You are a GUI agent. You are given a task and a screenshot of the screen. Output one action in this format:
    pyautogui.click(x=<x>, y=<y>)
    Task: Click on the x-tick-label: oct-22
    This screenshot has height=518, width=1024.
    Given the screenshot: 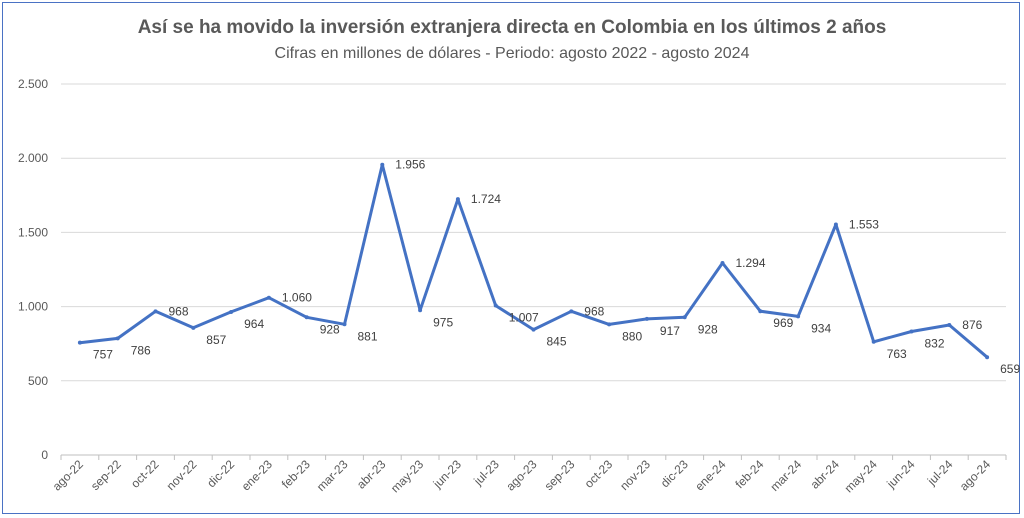 What is the action you would take?
    pyautogui.click(x=145, y=474)
    